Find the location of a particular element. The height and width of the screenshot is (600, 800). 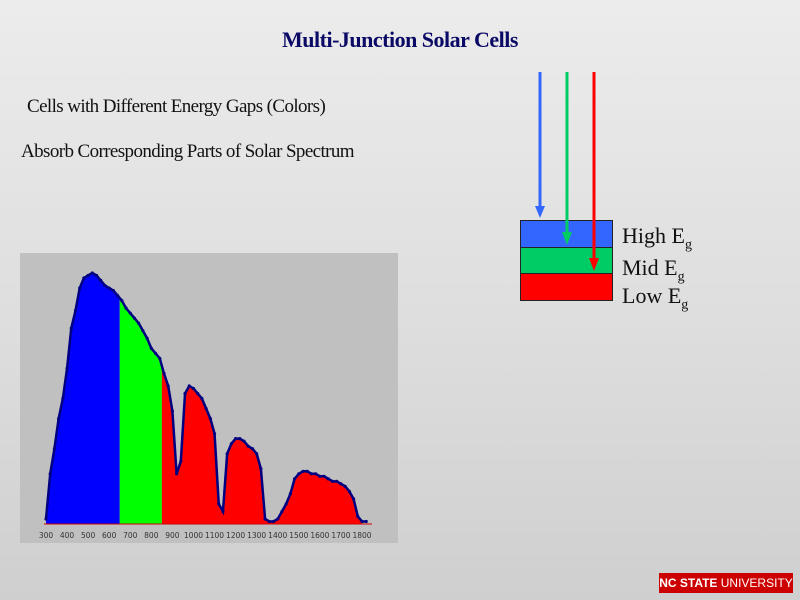

arrow-red is located at coordinates (594, 171).